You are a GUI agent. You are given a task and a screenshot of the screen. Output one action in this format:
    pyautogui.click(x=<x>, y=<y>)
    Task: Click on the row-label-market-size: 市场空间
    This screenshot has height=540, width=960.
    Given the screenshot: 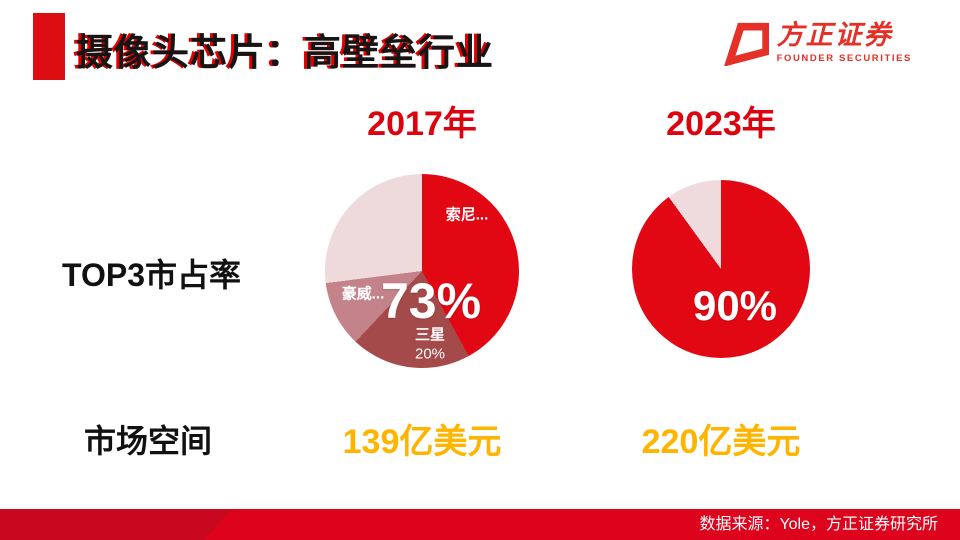 What is the action you would take?
    pyautogui.click(x=148, y=441)
    